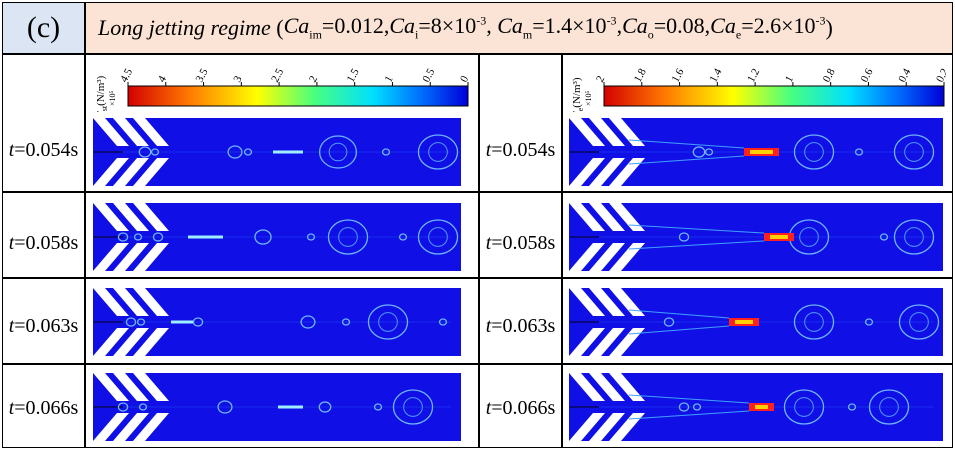  I want to click on colorbar-quantity-label: Fe(N/m³), so click(578, 94).